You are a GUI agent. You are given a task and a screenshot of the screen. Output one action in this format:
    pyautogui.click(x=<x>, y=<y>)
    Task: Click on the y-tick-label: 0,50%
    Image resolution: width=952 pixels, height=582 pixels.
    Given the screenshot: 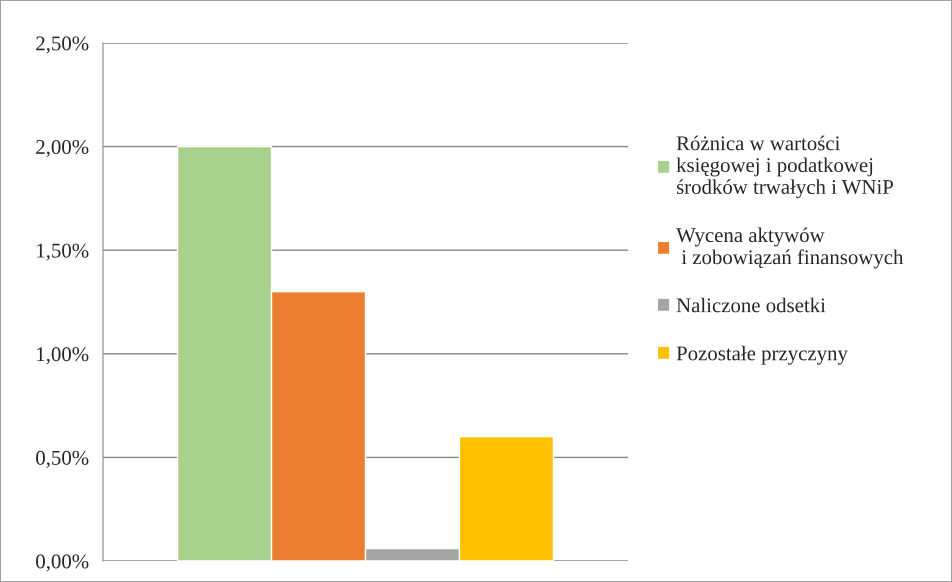 What is the action you would take?
    pyautogui.click(x=62, y=459)
    